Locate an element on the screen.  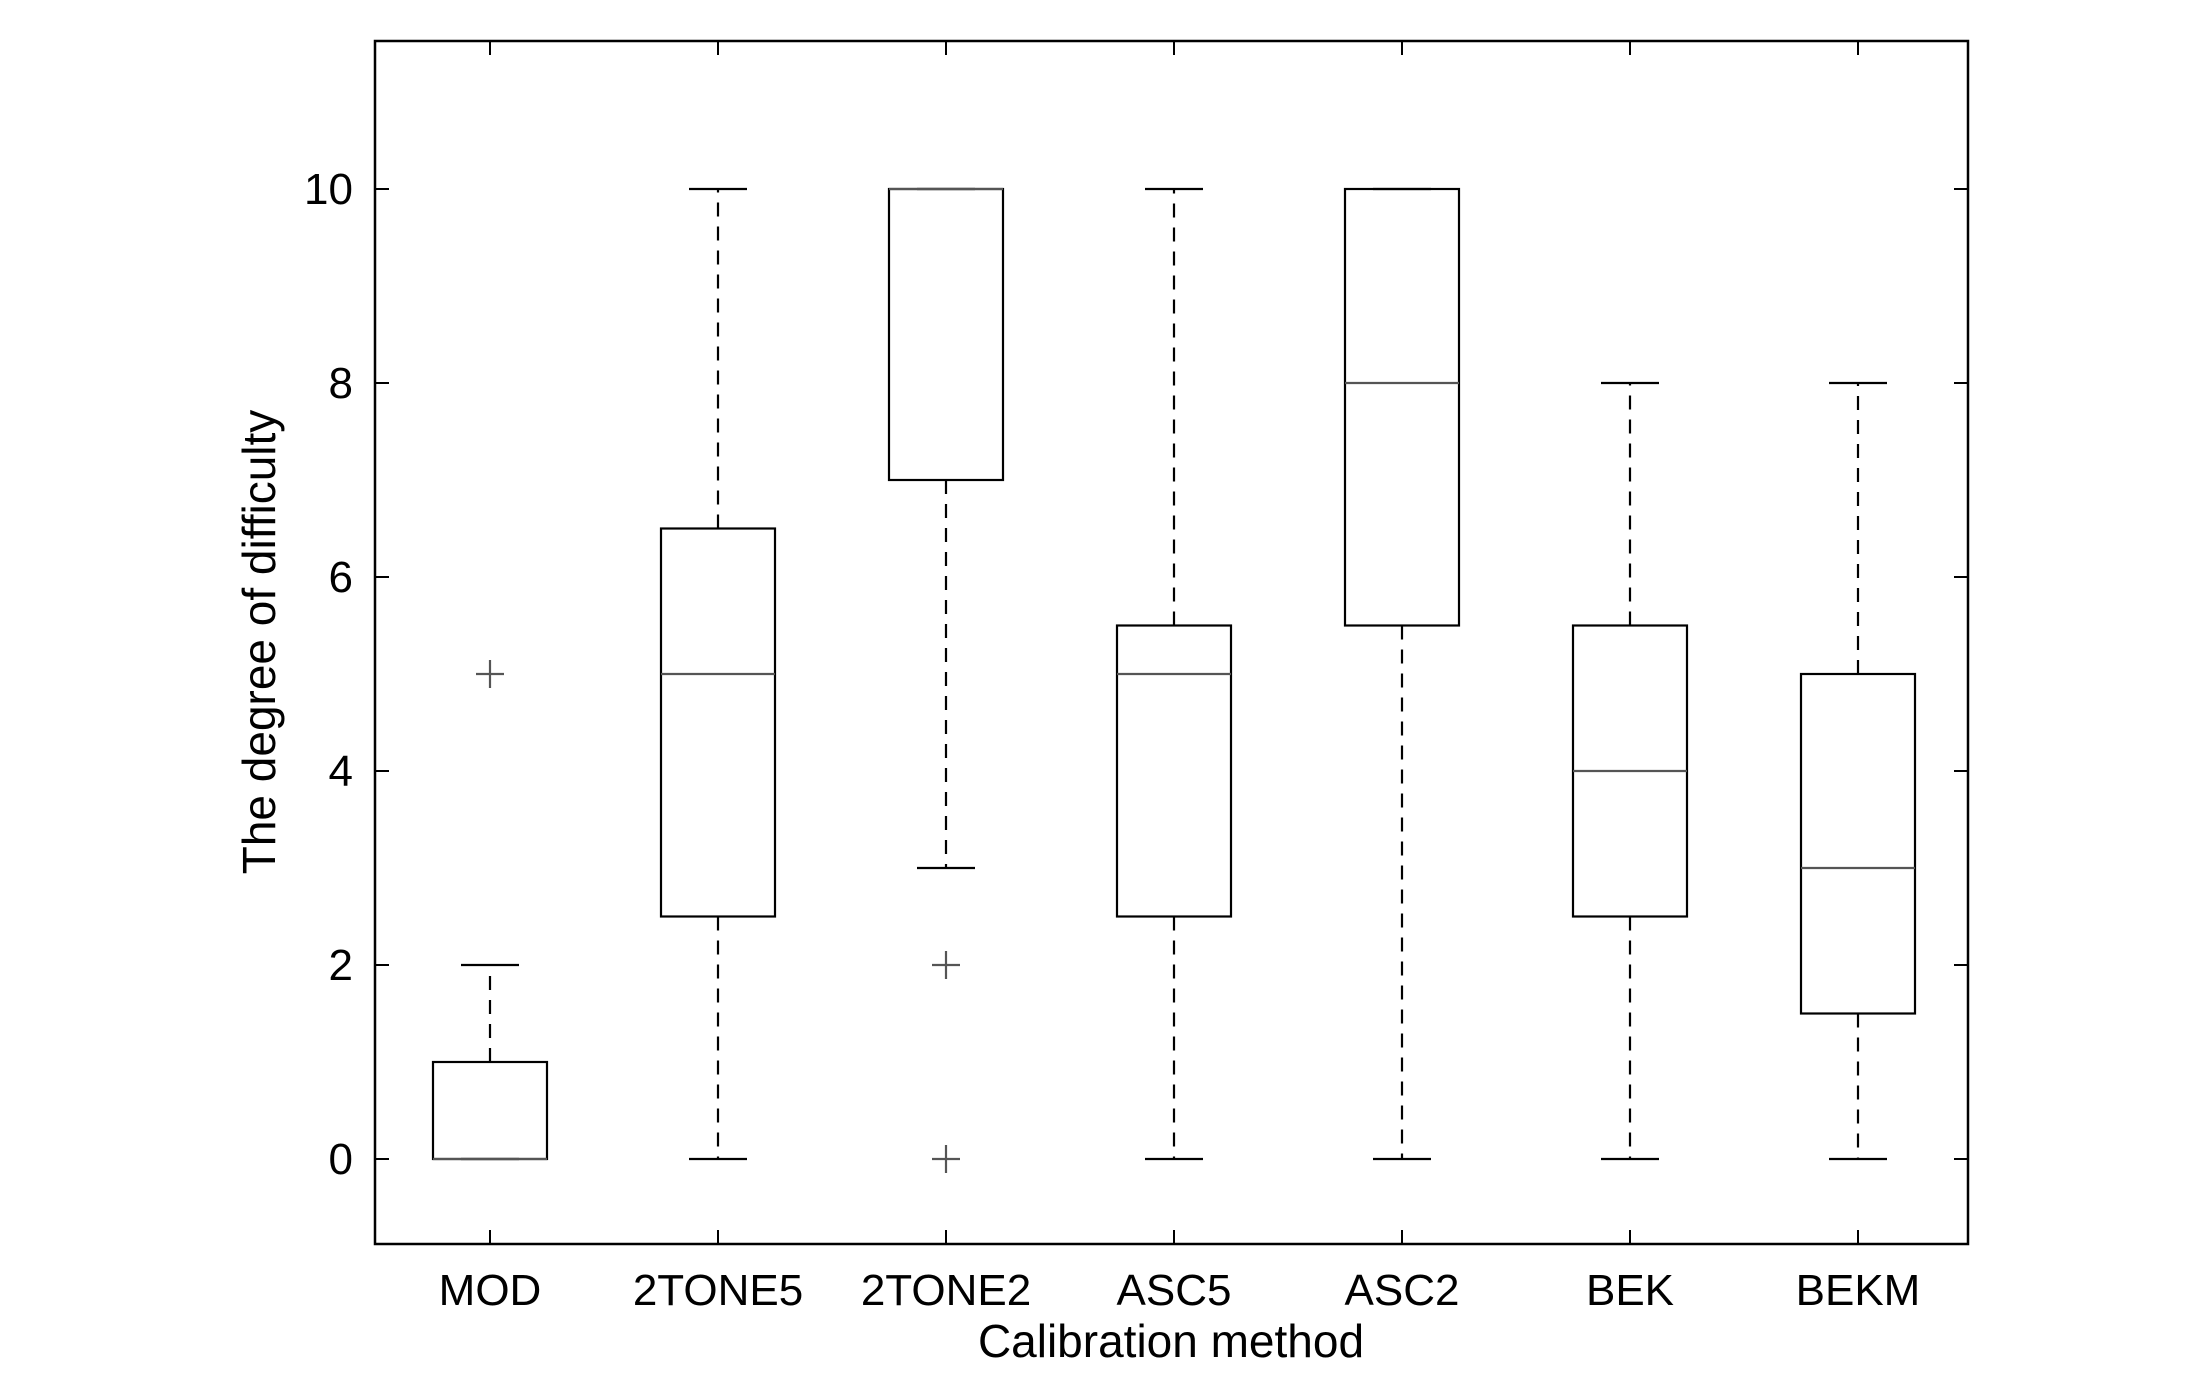
x-tick-label: ASC2 is located at coordinates (1402, 1290).